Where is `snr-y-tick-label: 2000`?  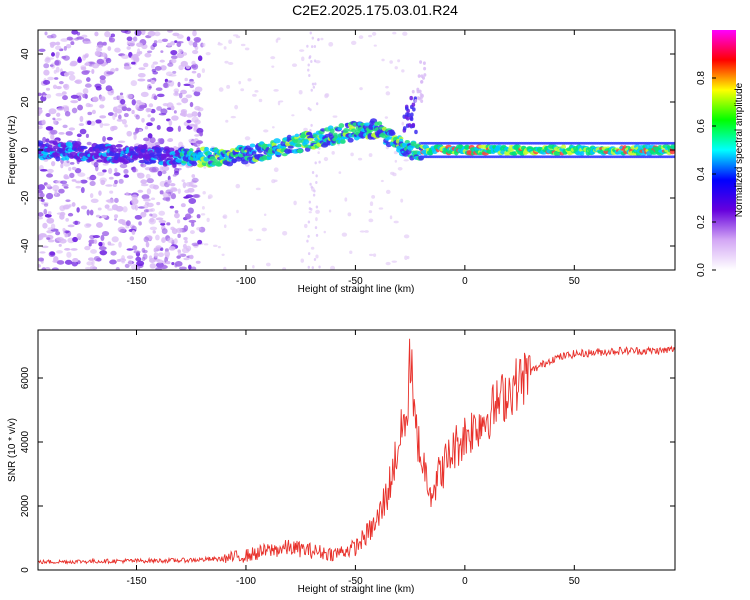 snr-y-tick-label: 2000 is located at coordinates (25, 505).